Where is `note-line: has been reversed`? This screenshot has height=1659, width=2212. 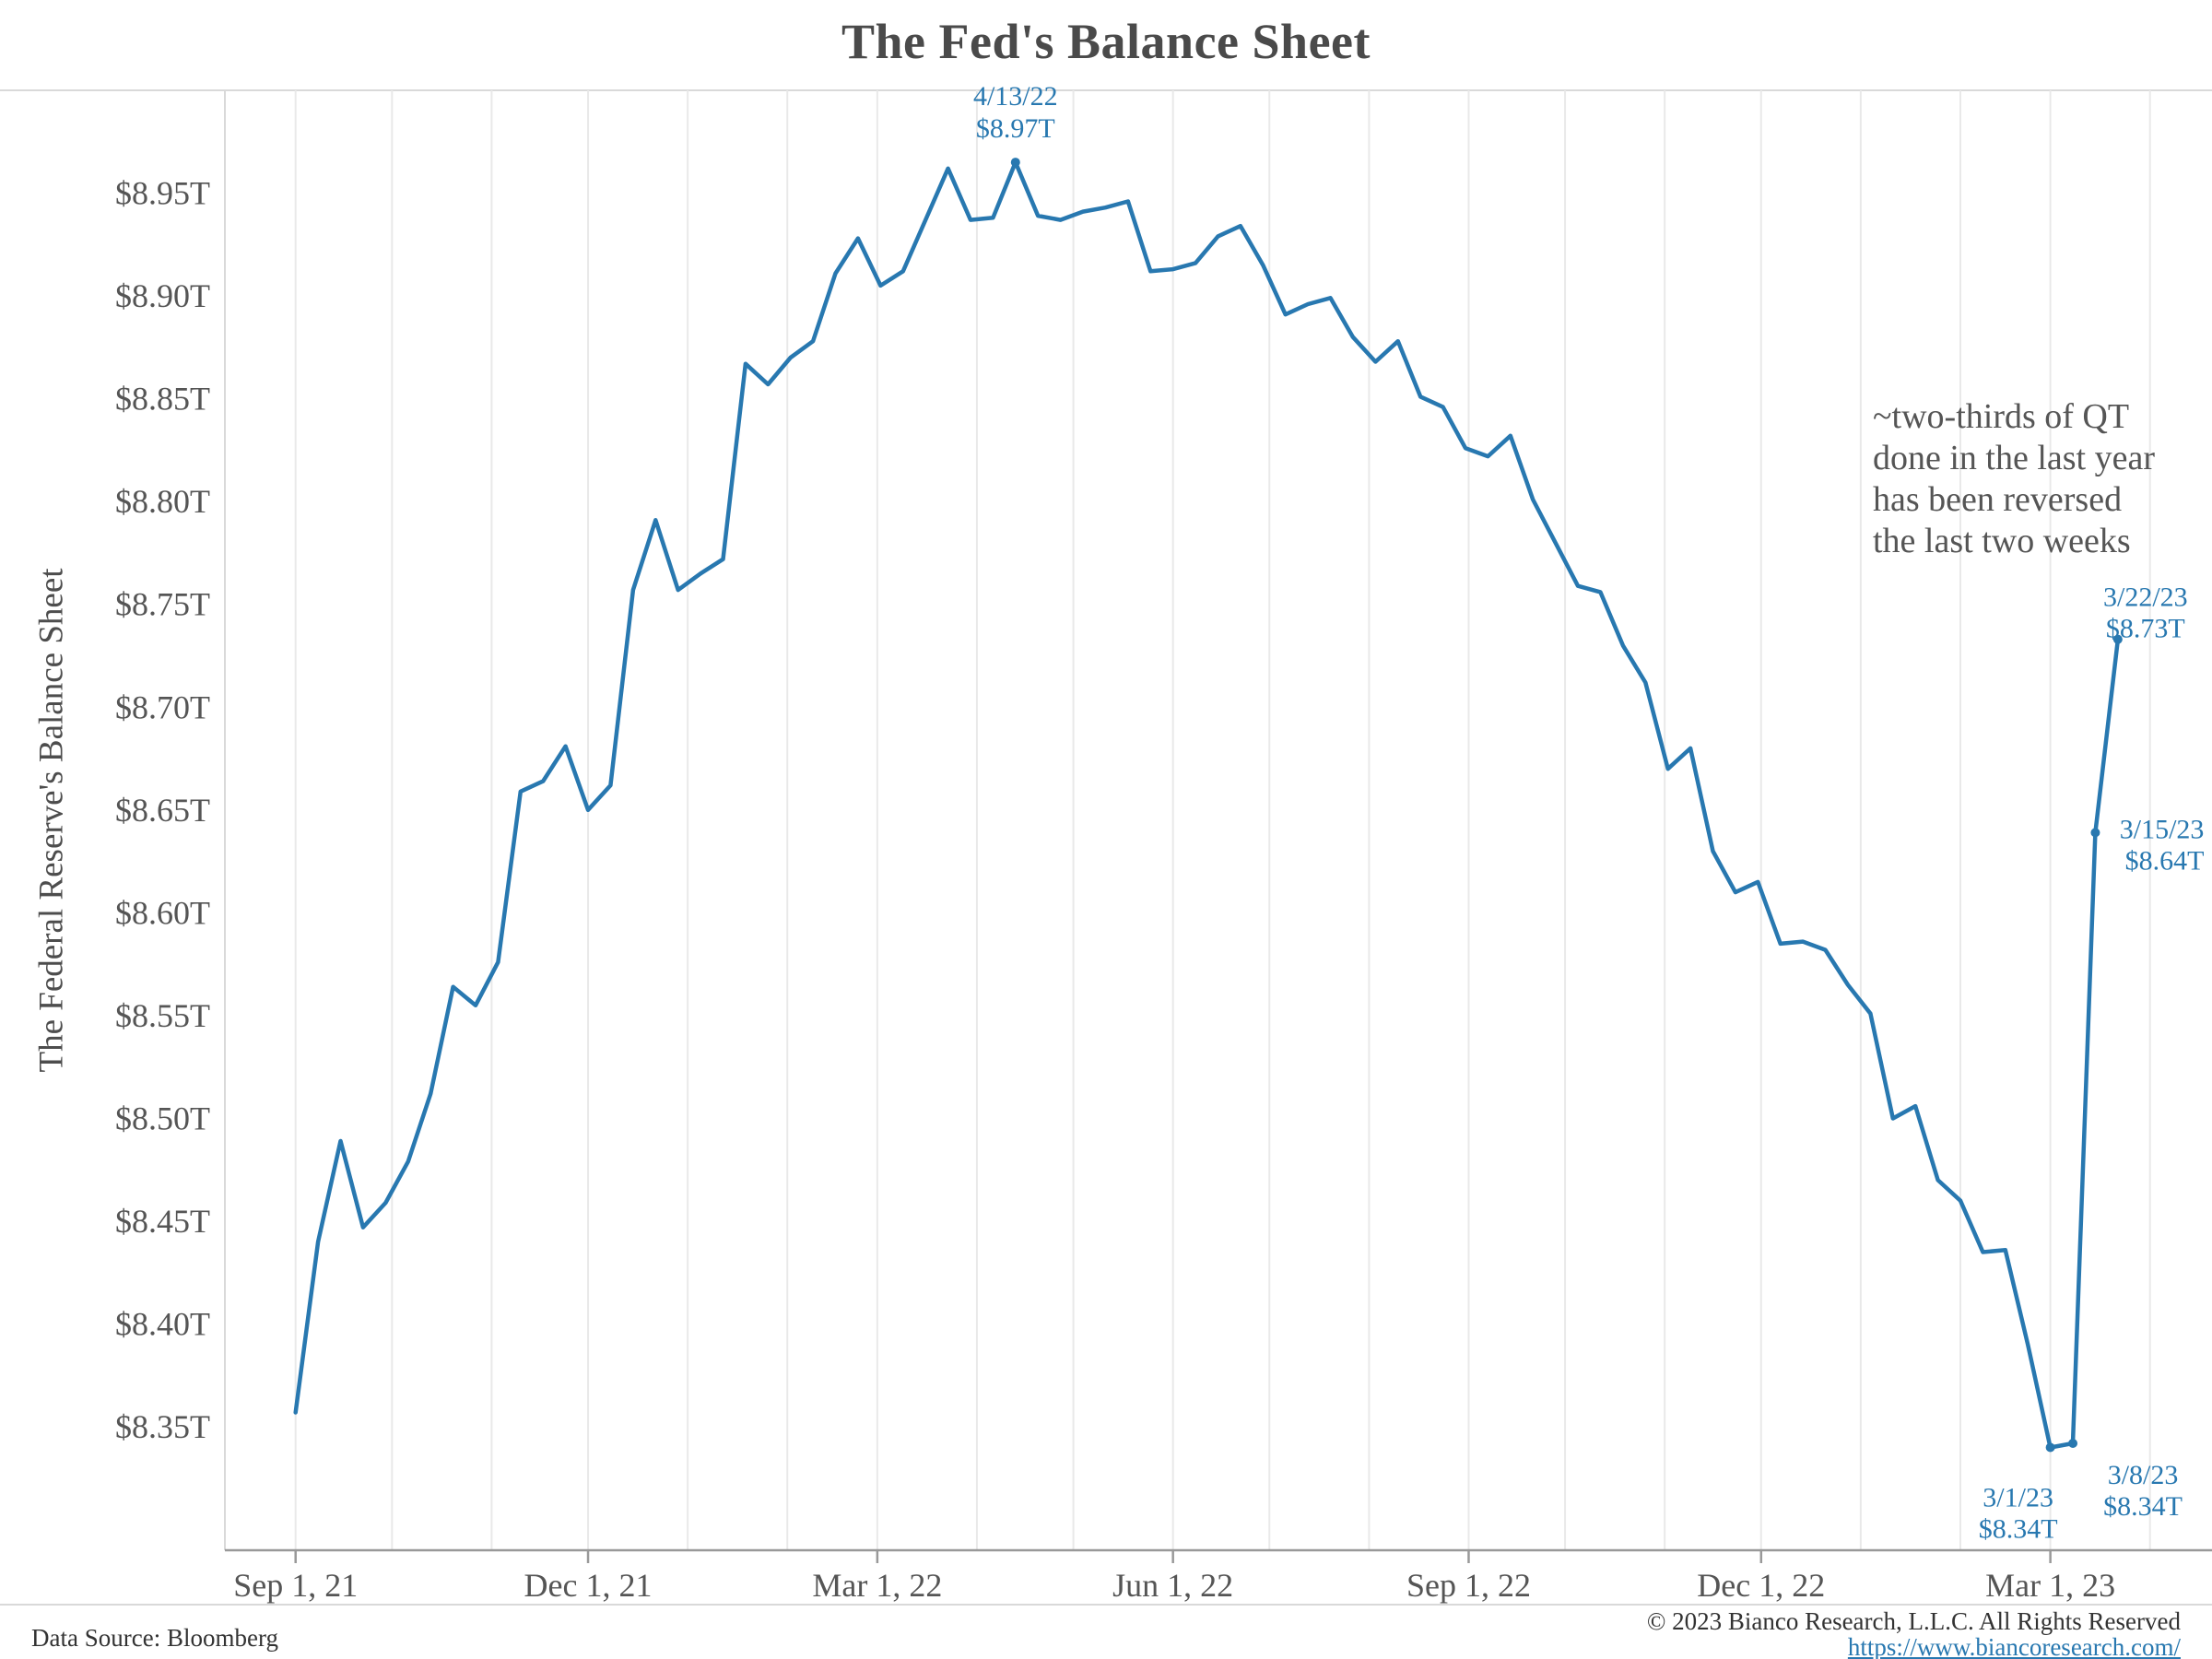
note-line: has been reversed is located at coordinates (1998, 499).